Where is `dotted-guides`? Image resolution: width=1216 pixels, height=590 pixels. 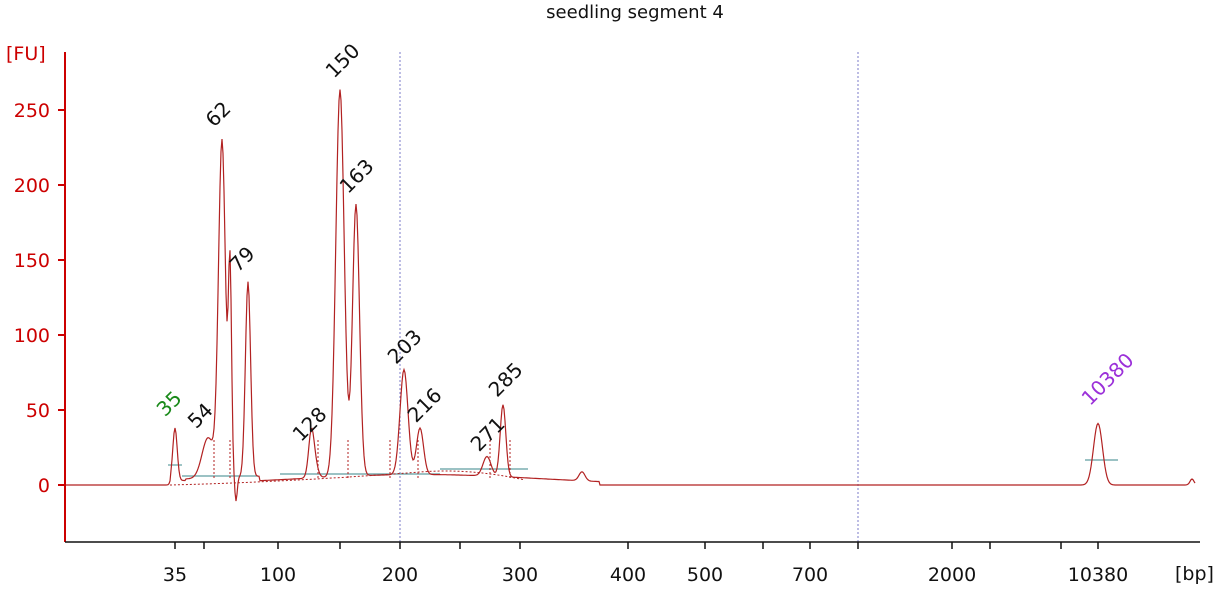 dotted-guides is located at coordinates (347, 463).